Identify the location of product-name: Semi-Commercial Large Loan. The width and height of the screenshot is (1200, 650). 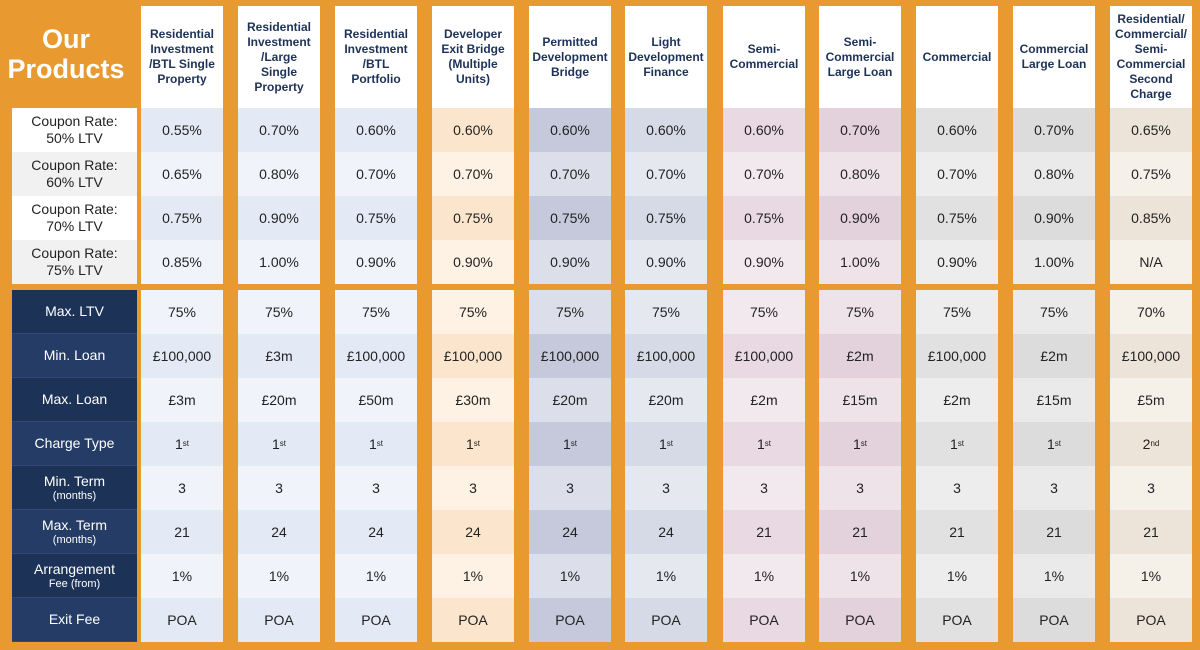
(860, 56).